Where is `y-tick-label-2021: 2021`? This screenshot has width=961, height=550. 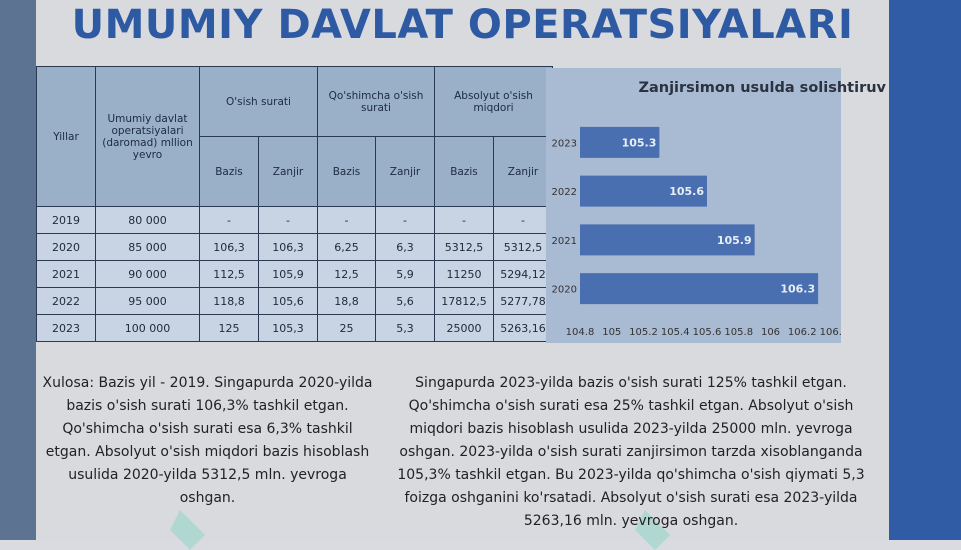 y-tick-label-2021: 2021 is located at coordinates (564, 241).